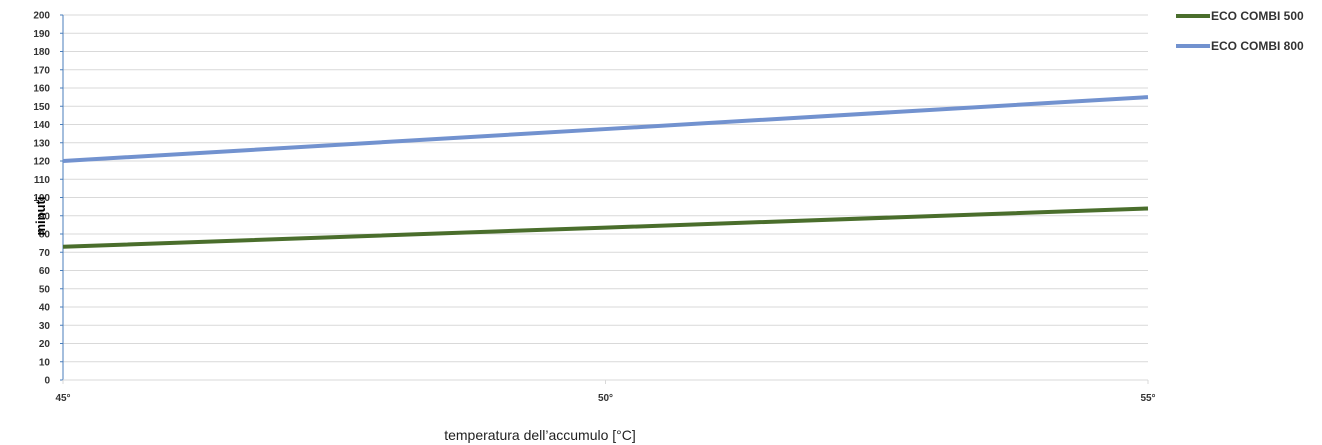 This screenshot has width=1322, height=445. Describe the element at coordinates (45, 308) in the screenshot. I see `y-tick-label: 40` at that location.